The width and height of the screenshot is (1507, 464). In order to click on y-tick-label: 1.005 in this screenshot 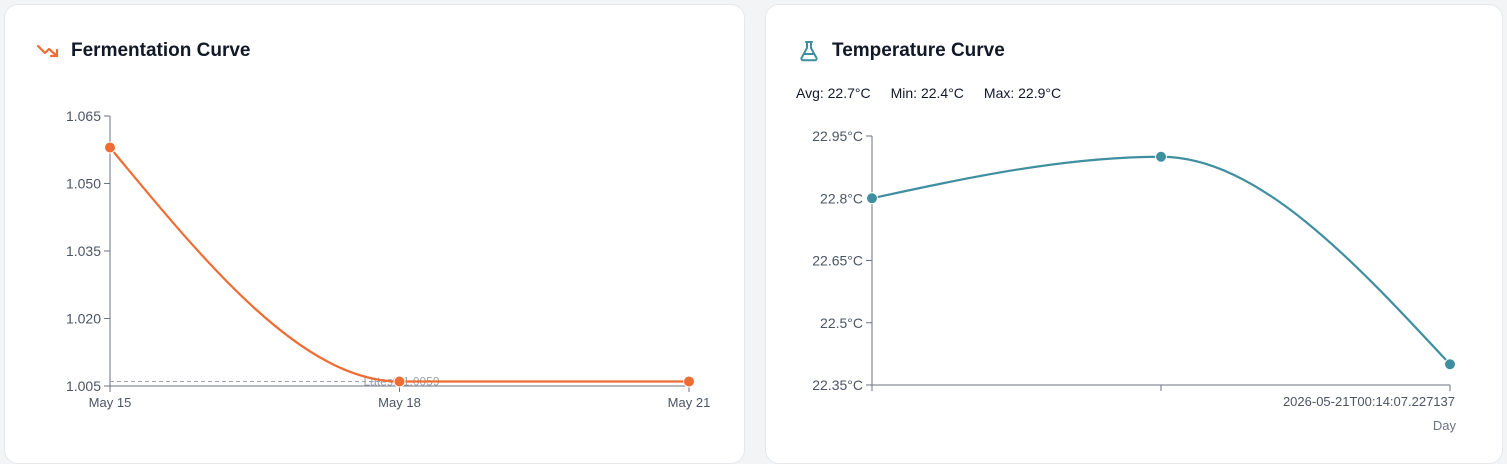, I will do `click(83, 386)`.